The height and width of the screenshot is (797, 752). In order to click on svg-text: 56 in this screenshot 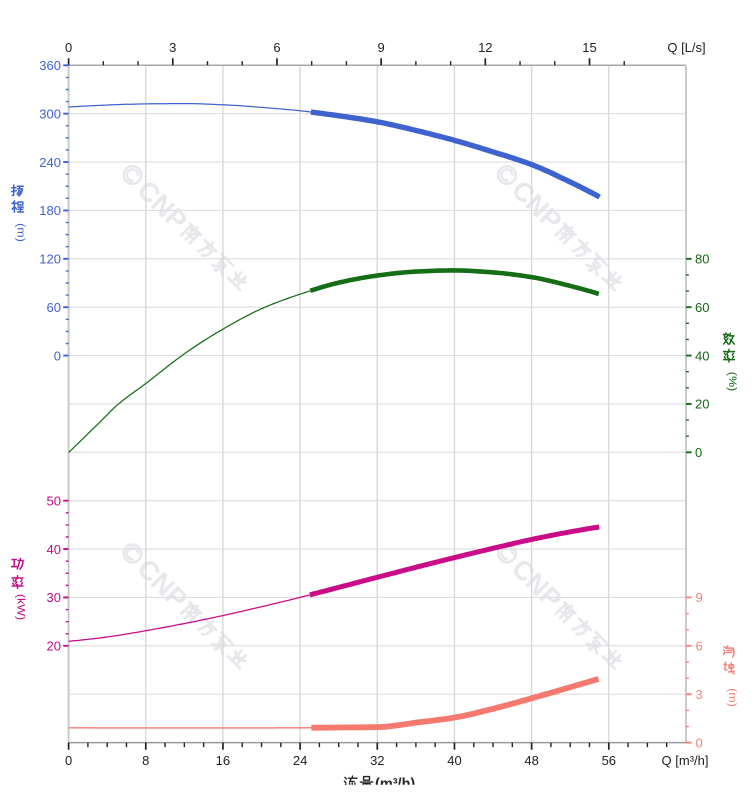, I will do `click(609, 760)`.